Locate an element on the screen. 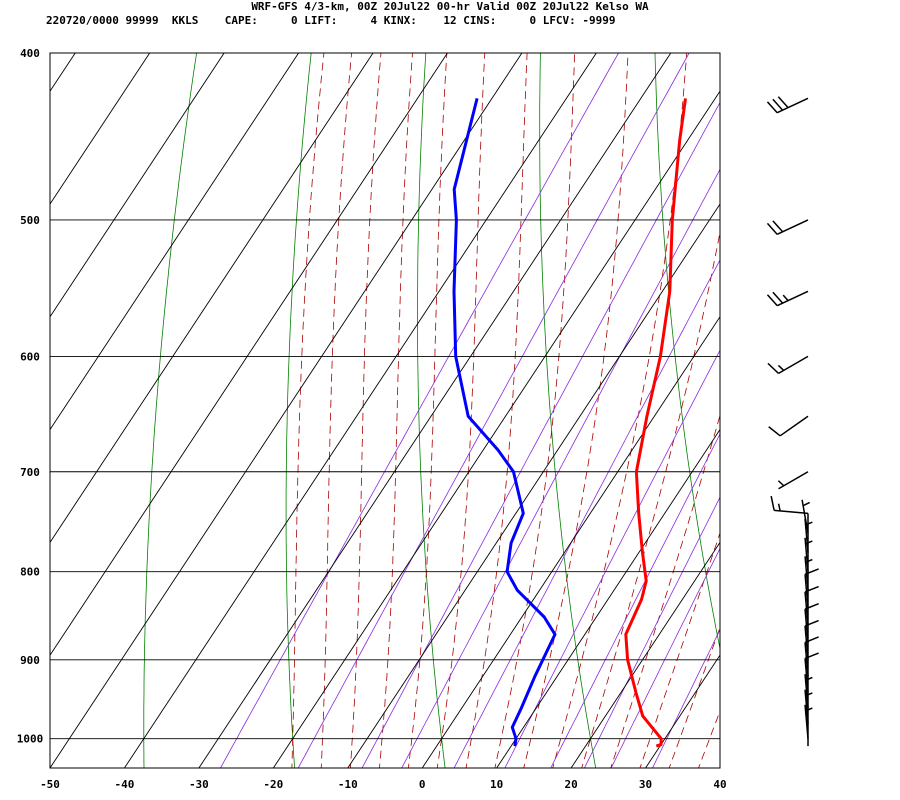 The image size is (900, 800). temperature-tick-label: -10 is located at coordinates (348, 784).